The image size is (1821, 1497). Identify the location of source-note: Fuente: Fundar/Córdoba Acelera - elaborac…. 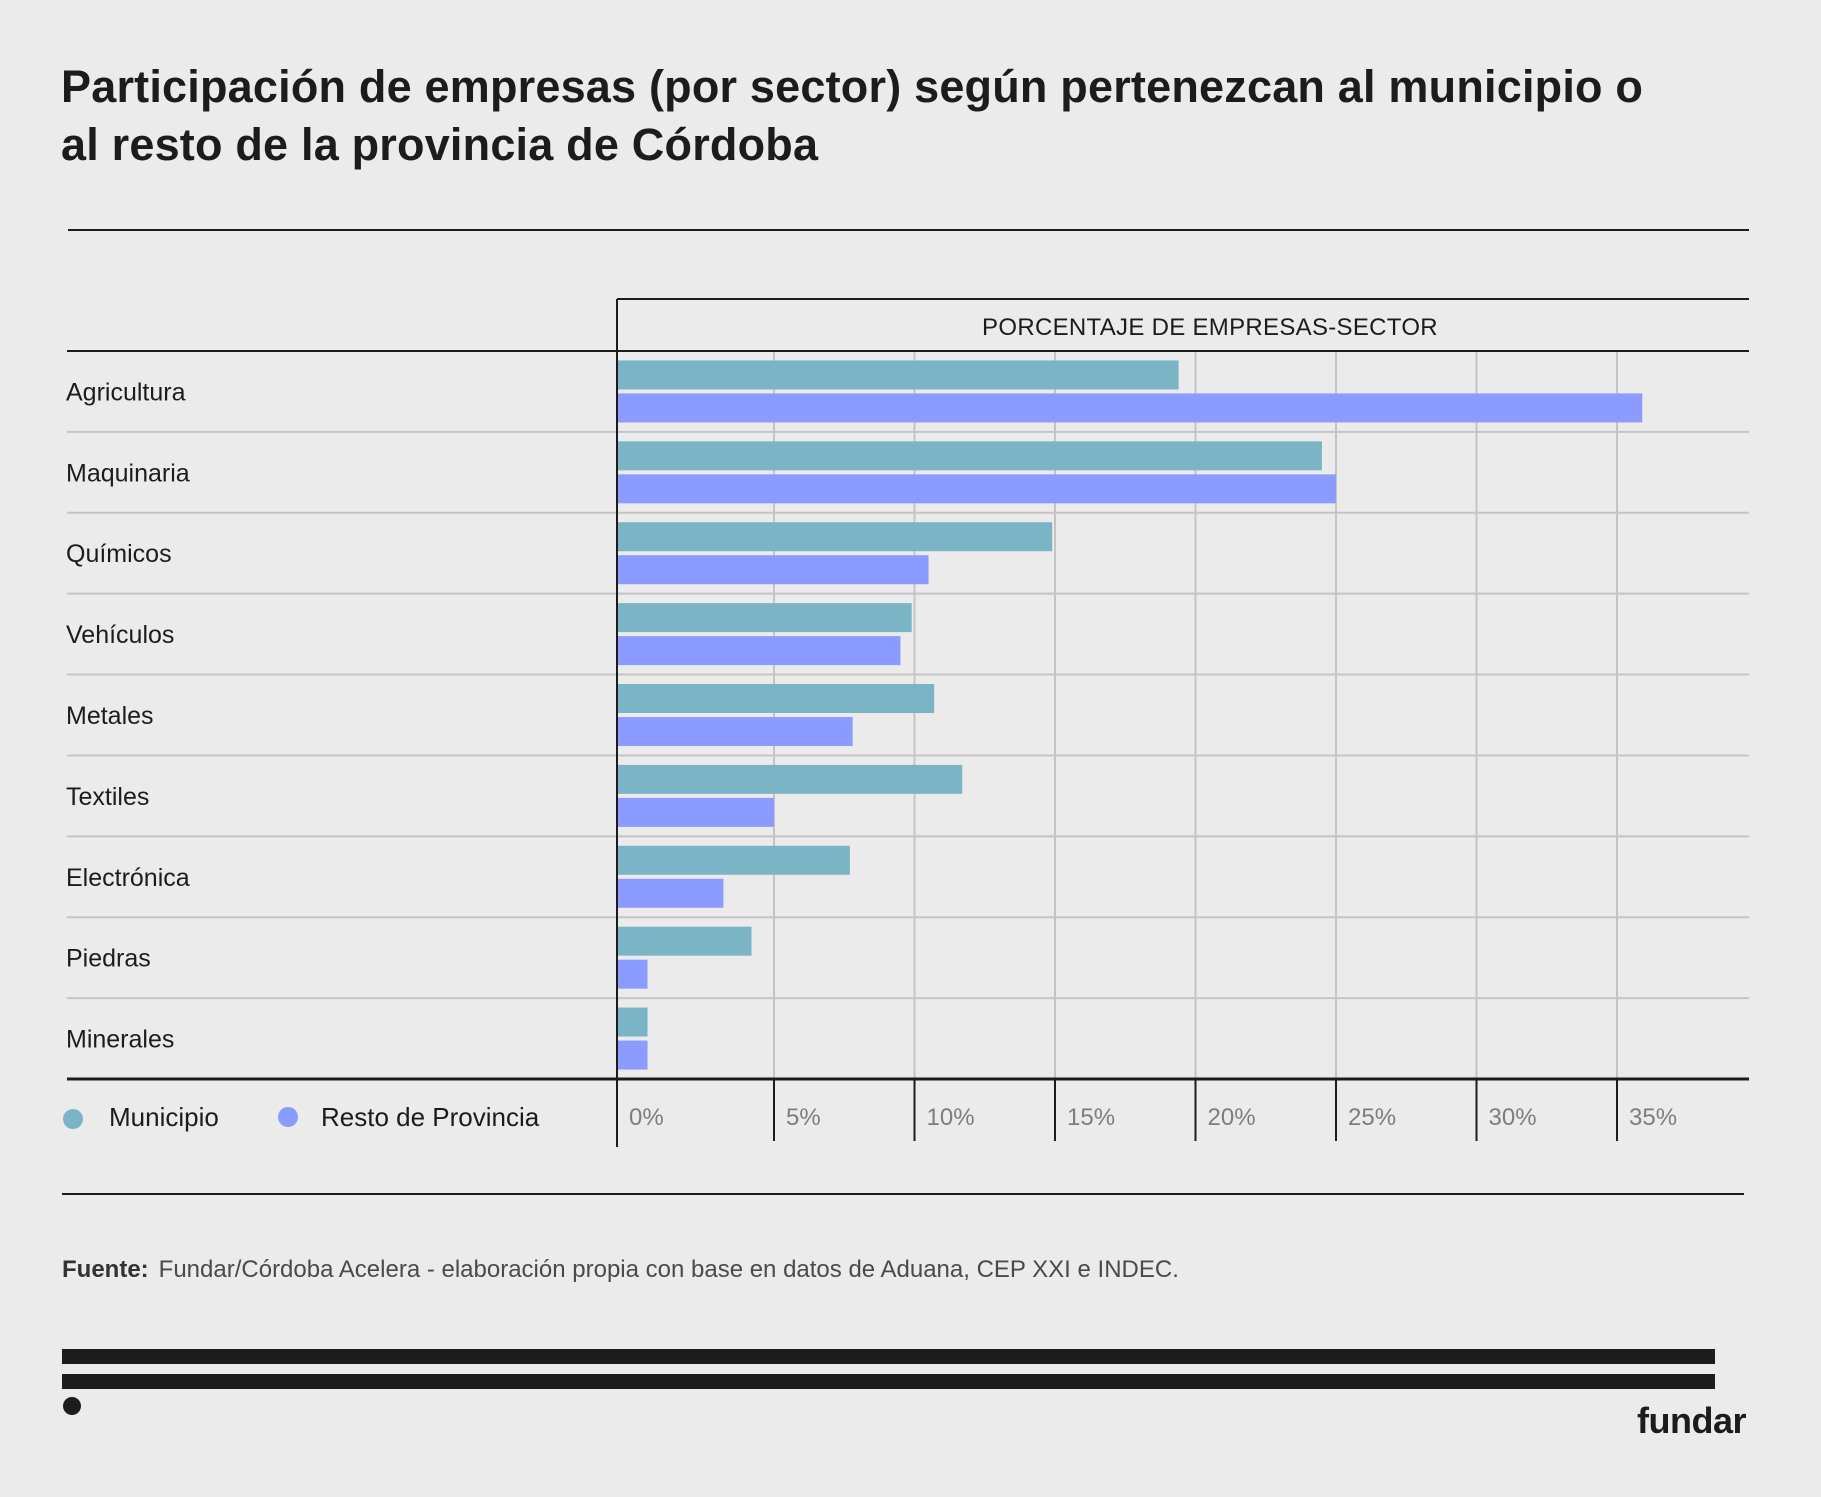
(620, 1270).